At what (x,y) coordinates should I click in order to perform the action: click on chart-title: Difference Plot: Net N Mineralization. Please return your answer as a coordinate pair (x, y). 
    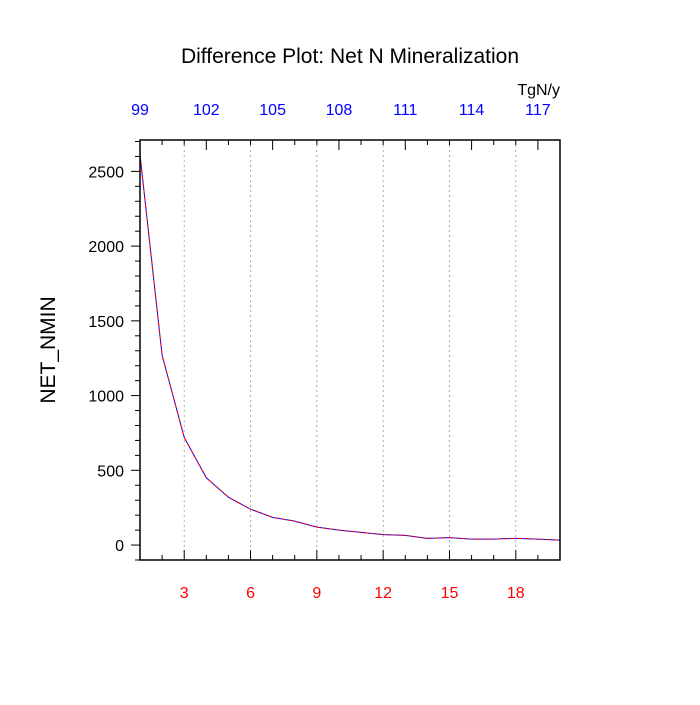
    Looking at the image, I should click on (350, 56).